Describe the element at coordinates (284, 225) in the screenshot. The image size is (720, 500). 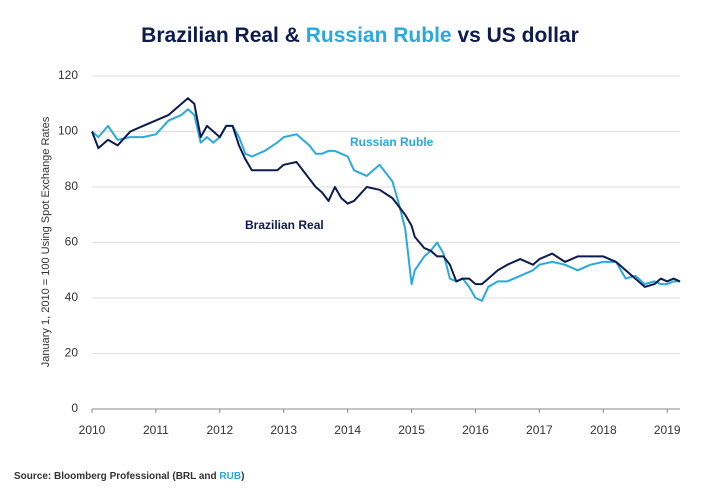
I see `series-label: Brazilian Real` at that location.